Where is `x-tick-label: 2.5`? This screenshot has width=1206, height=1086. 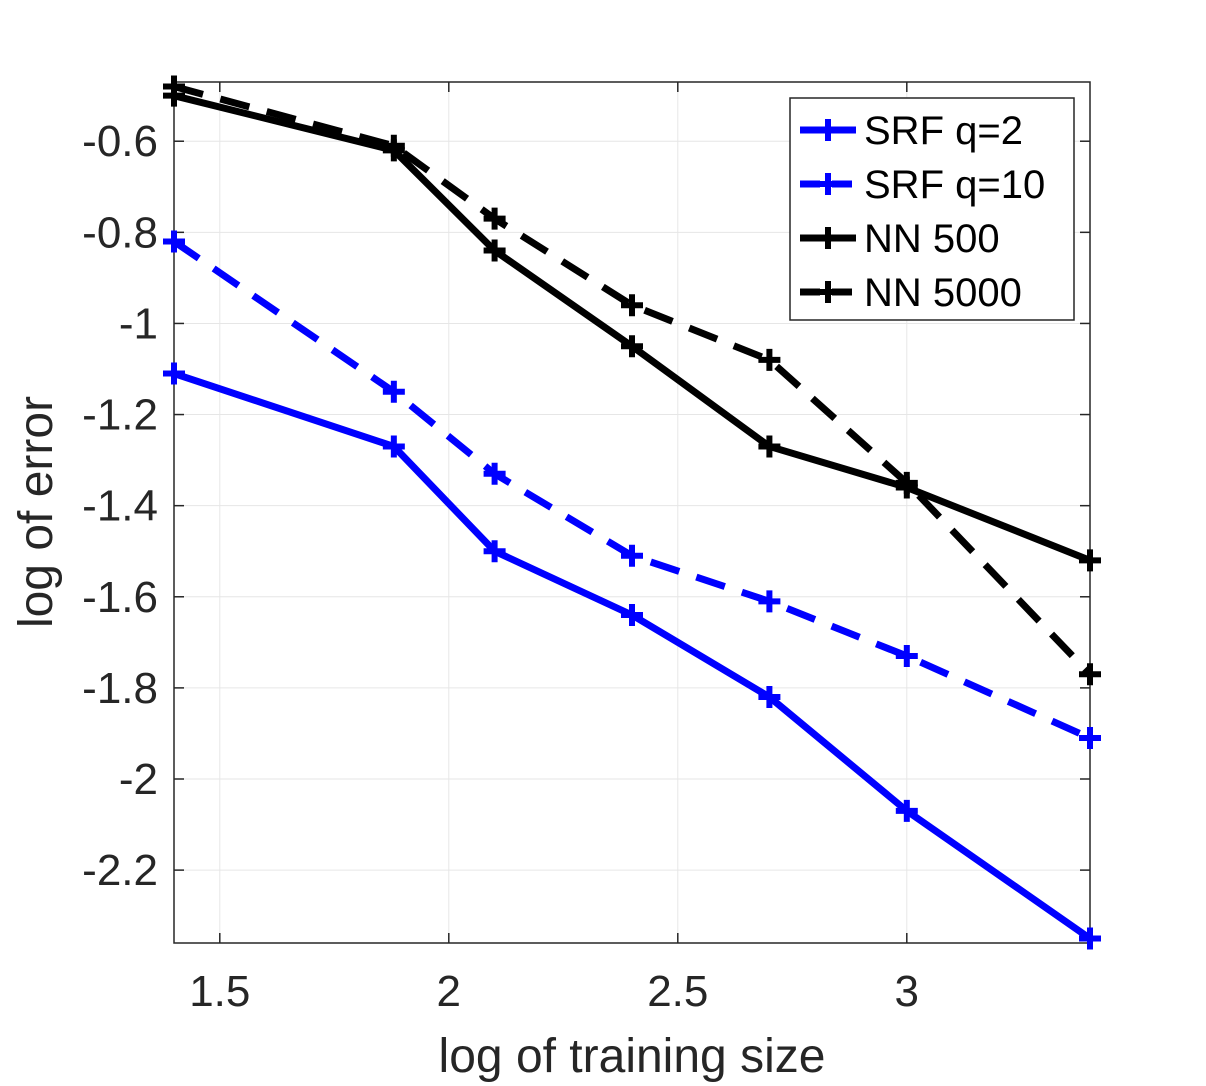 x-tick-label: 2.5 is located at coordinates (677, 991).